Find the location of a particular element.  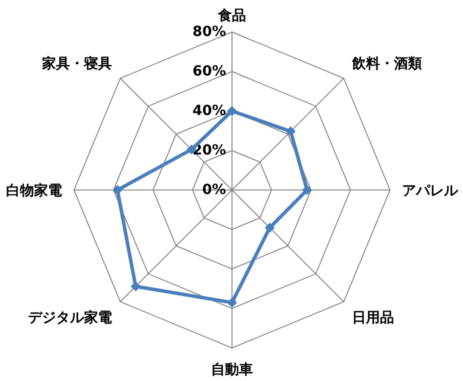

spoke-label: 白物家電 is located at coordinates (34, 190).